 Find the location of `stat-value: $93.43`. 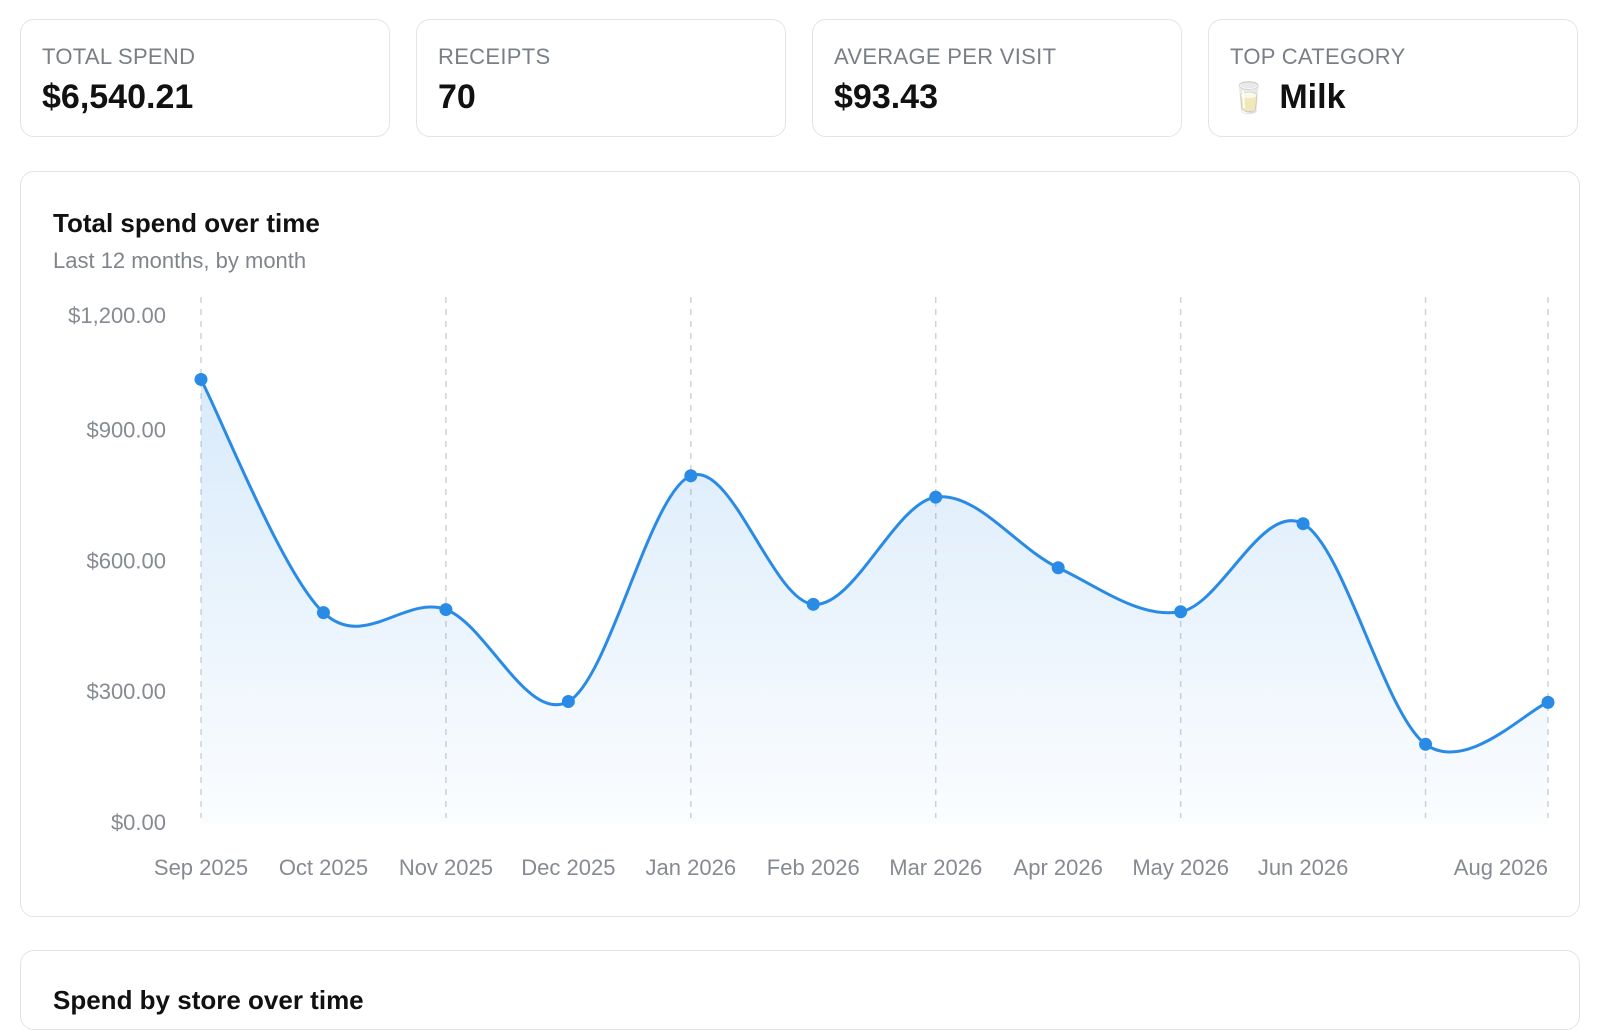

stat-value: $93.43 is located at coordinates (886, 97).